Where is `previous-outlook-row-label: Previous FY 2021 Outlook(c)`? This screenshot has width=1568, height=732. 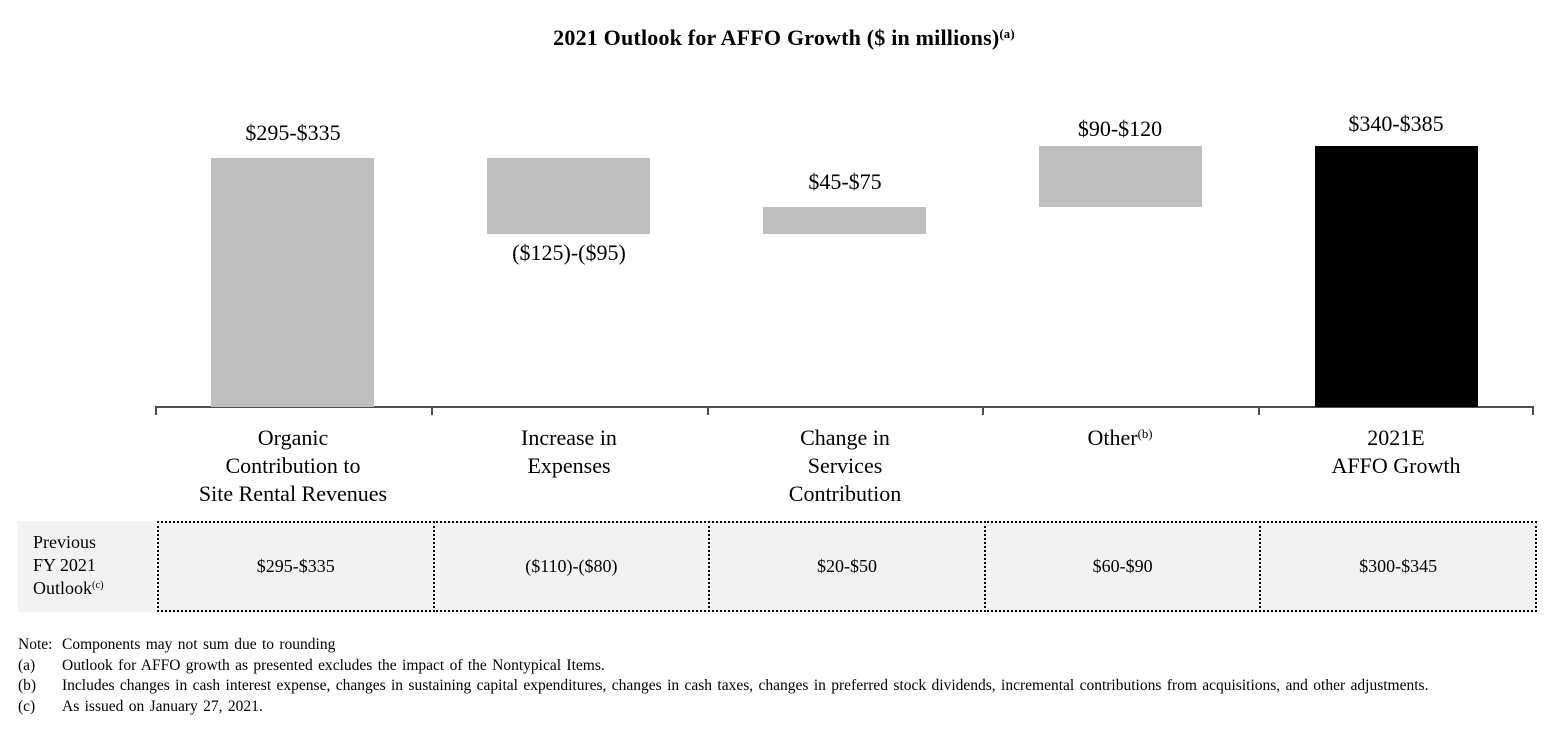 previous-outlook-row-label: Previous FY 2021 Outlook(c) is located at coordinates (86, 566).